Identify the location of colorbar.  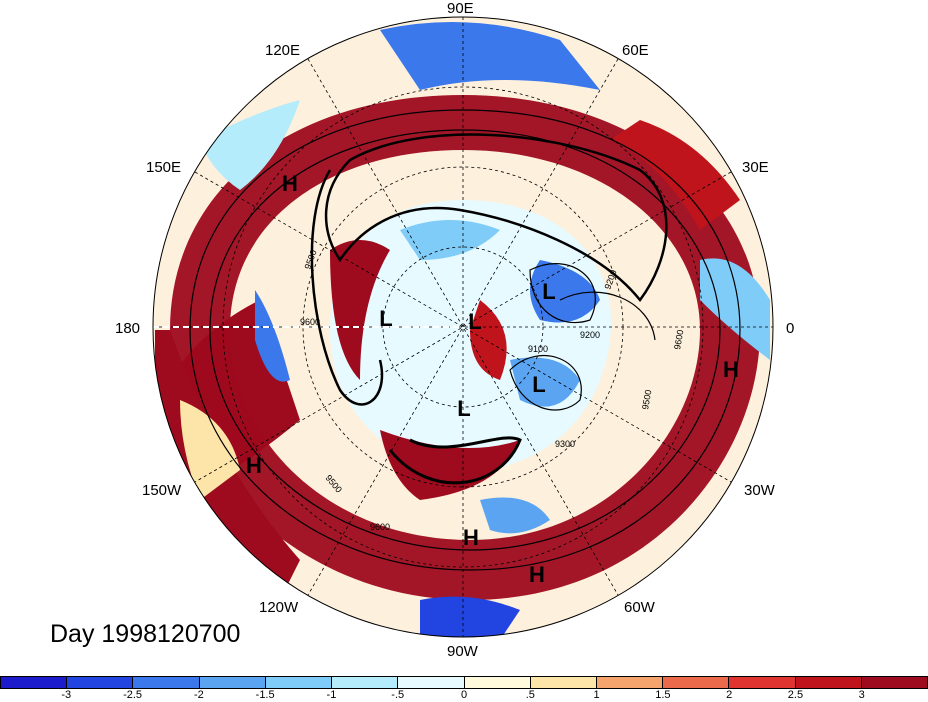
(464, 682).